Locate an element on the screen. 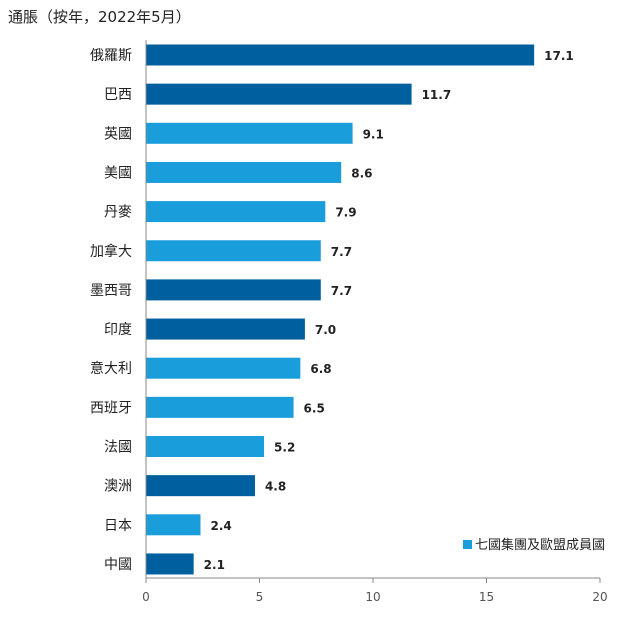 This screenshot has height=621, width=637. chart-title: 通脹（按年，2022年5月） is located at coordinates (99, 17).